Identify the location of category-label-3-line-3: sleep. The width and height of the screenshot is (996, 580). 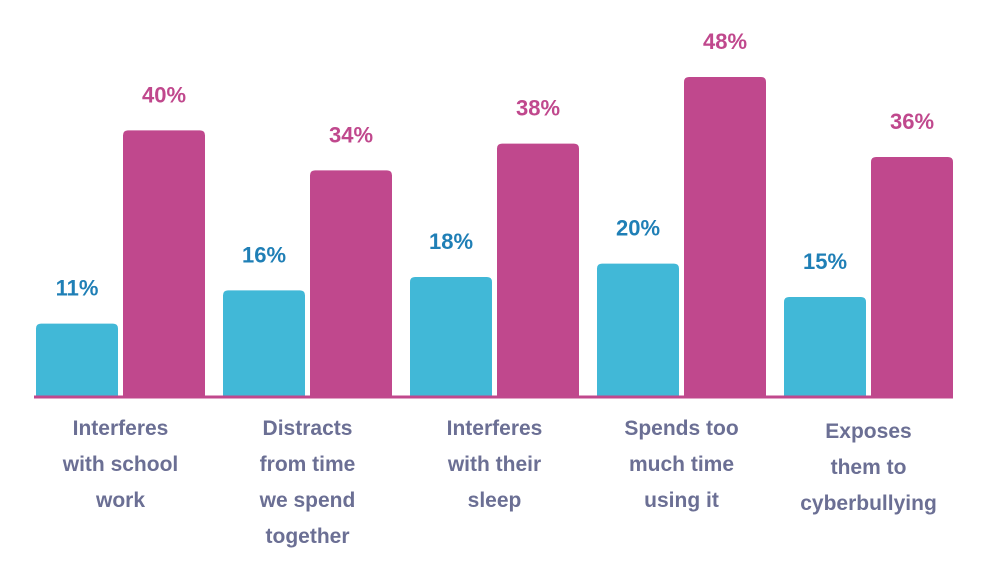
(495, 500).